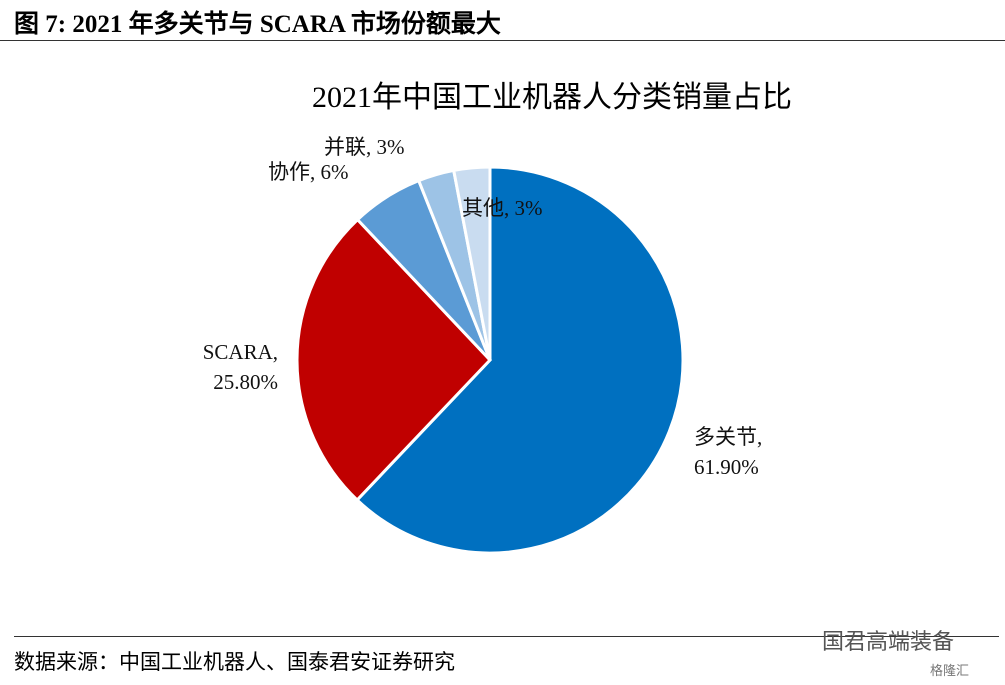  Describe the element at coordinates (506, 636) in the screenshot. I see `bottom-rule` at that location.